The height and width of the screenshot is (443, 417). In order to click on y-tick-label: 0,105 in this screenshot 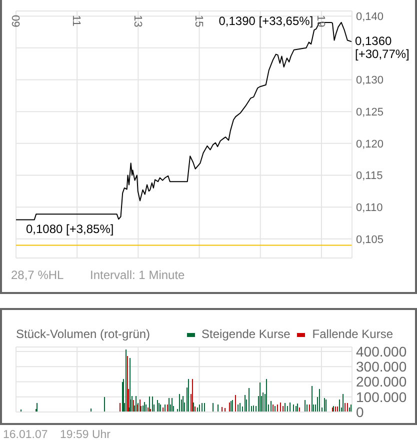, I will do `click(370, 240)`.